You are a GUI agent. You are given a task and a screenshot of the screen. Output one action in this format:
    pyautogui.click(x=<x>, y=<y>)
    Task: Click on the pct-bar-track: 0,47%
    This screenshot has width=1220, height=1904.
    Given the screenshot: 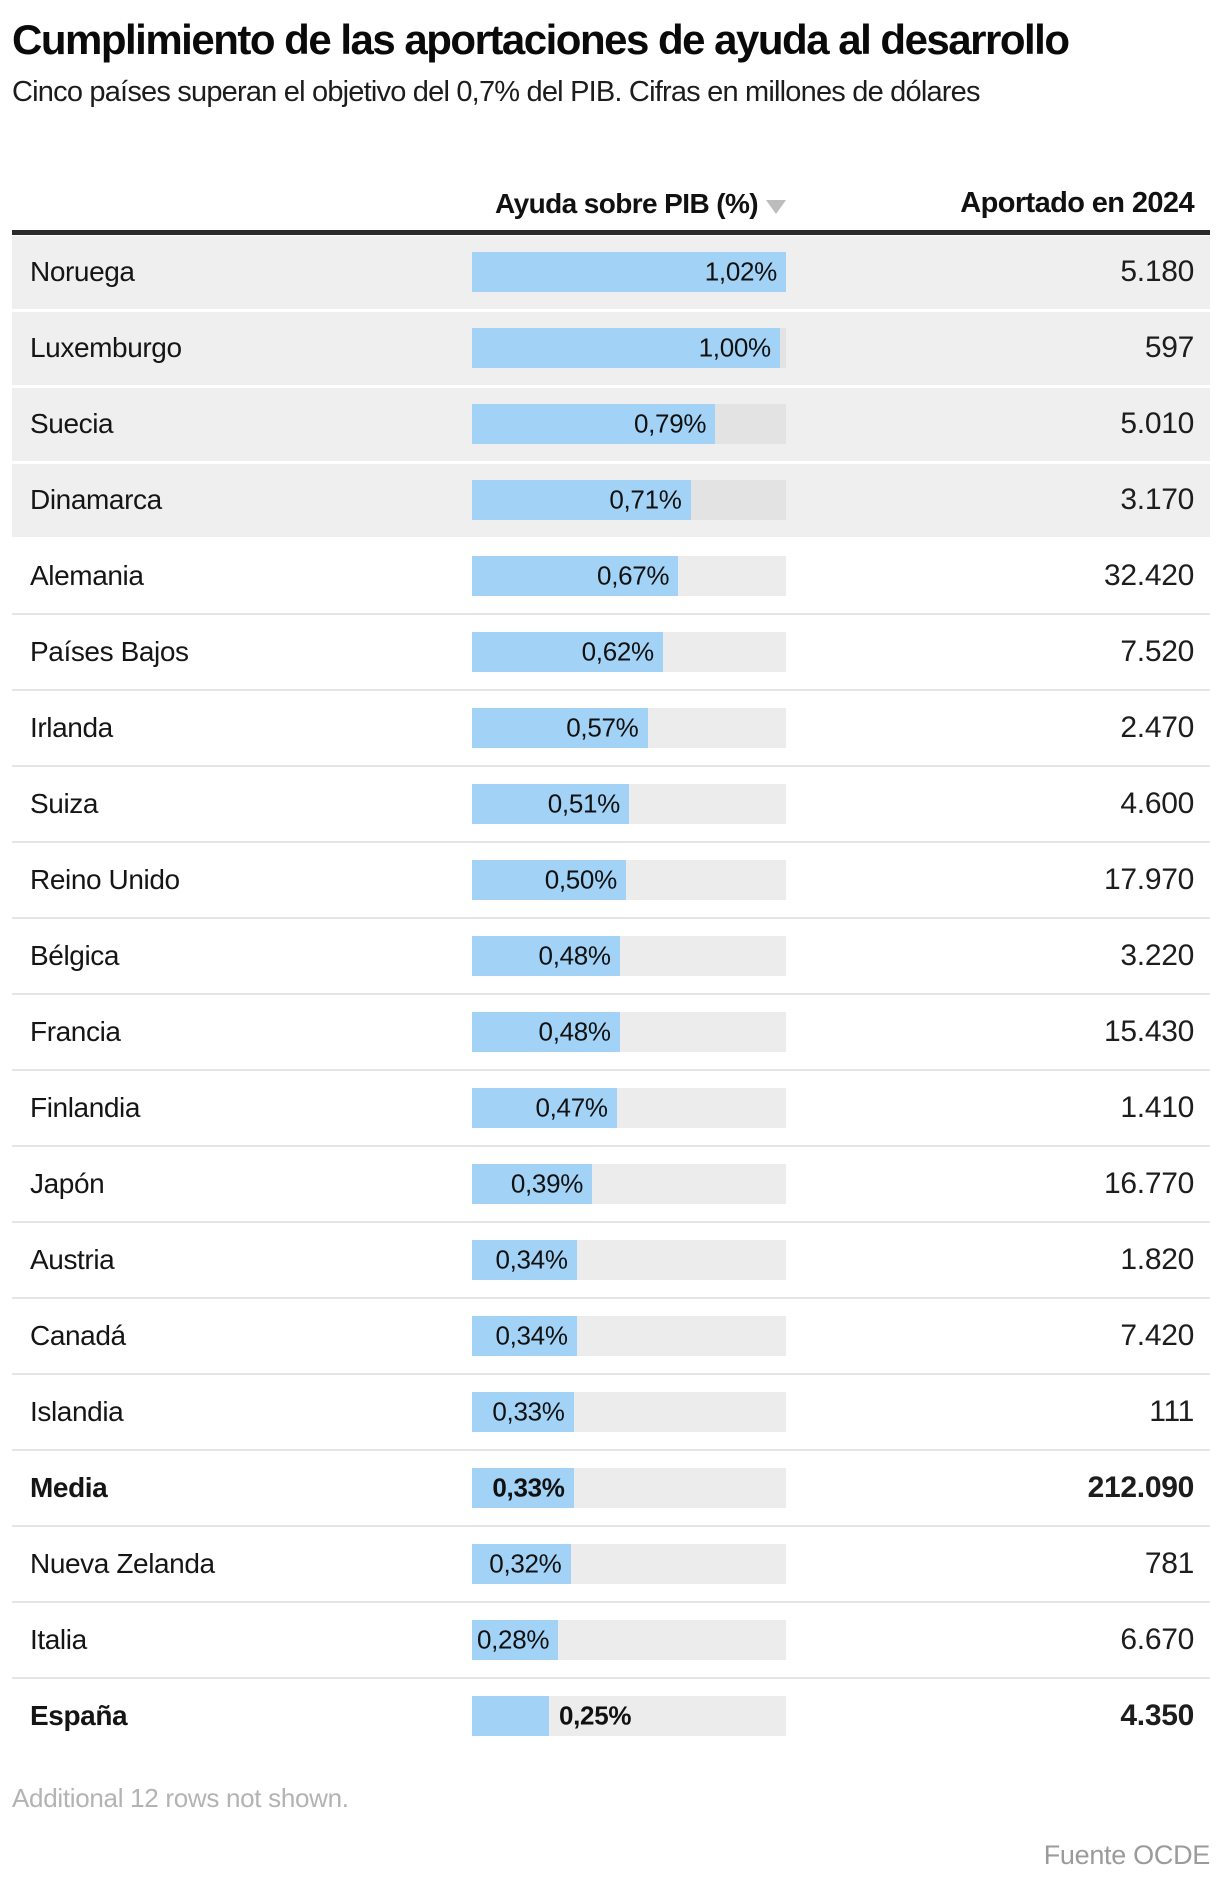 What is the action you would take?
    pyautogui.click(x=629, y=1108)
    